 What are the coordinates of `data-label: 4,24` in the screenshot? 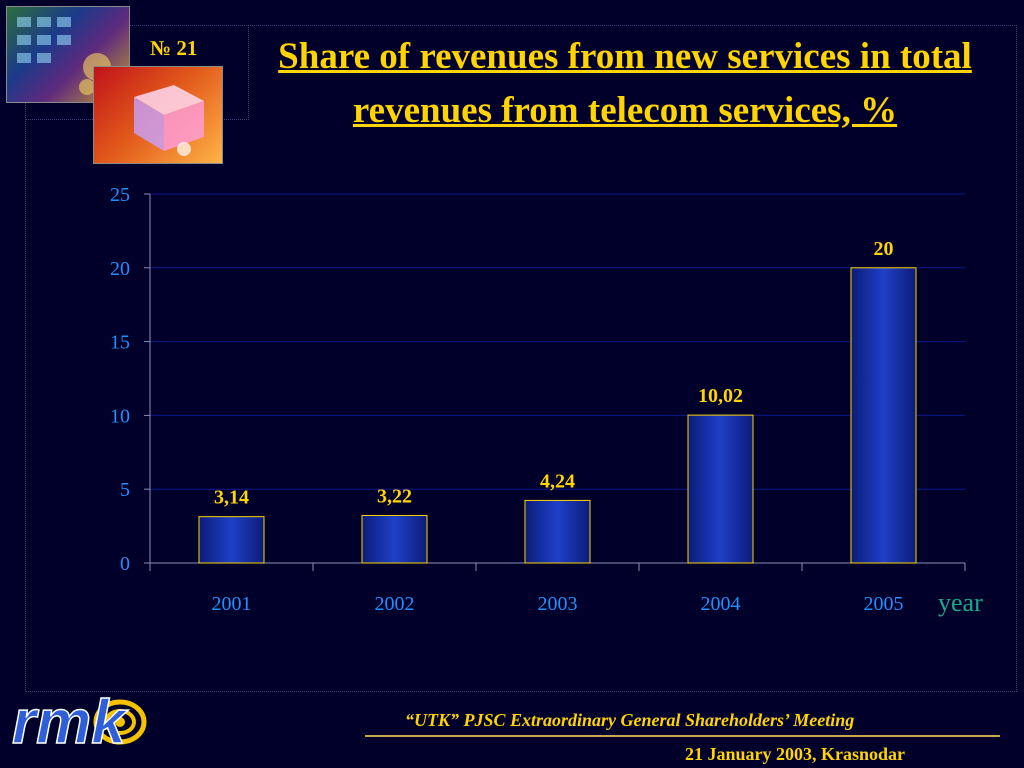 It's located at (557, 481).